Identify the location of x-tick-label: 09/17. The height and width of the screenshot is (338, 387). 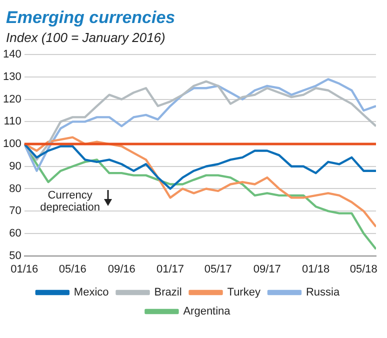
(267, 269).